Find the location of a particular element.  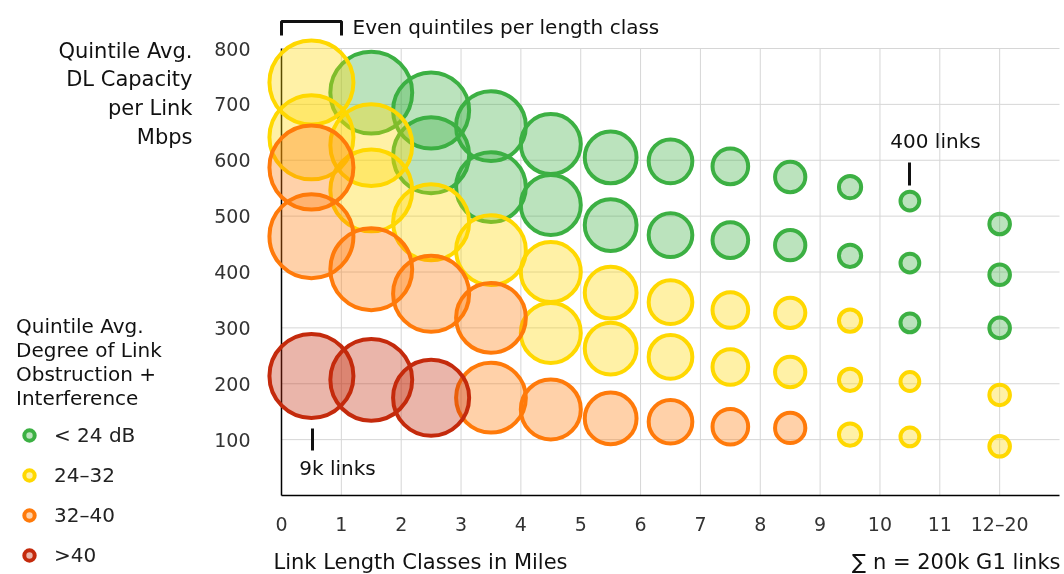

x-tick-label: 1 is located at coordinates (341, 523).